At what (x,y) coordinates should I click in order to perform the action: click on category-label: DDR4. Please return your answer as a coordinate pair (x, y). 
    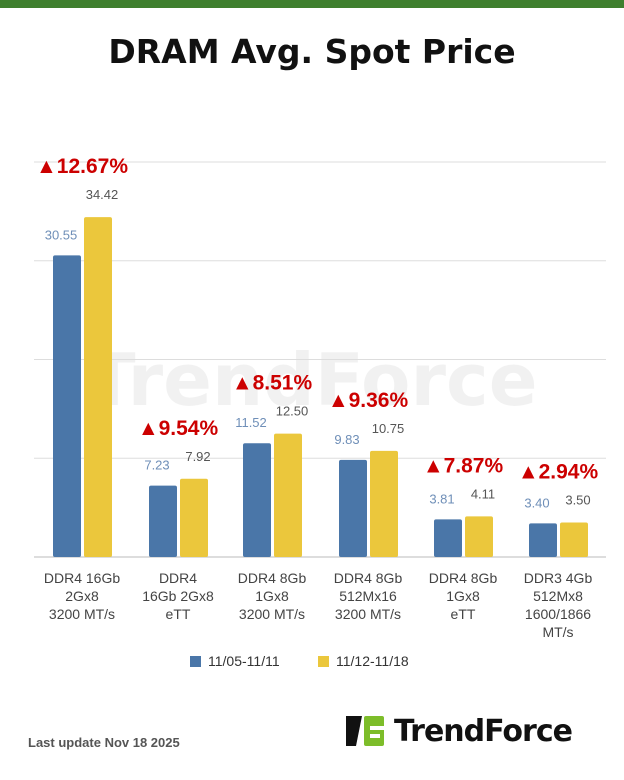
    Looking at the image, I should click on (178, 578).